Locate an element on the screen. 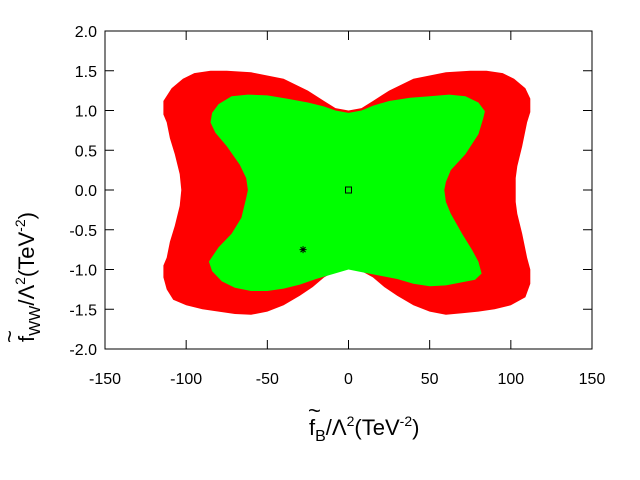 The height and width of the screenshot is (480, 640). y-axis-label-rest: /Λ is located at coordinates (26, 295).